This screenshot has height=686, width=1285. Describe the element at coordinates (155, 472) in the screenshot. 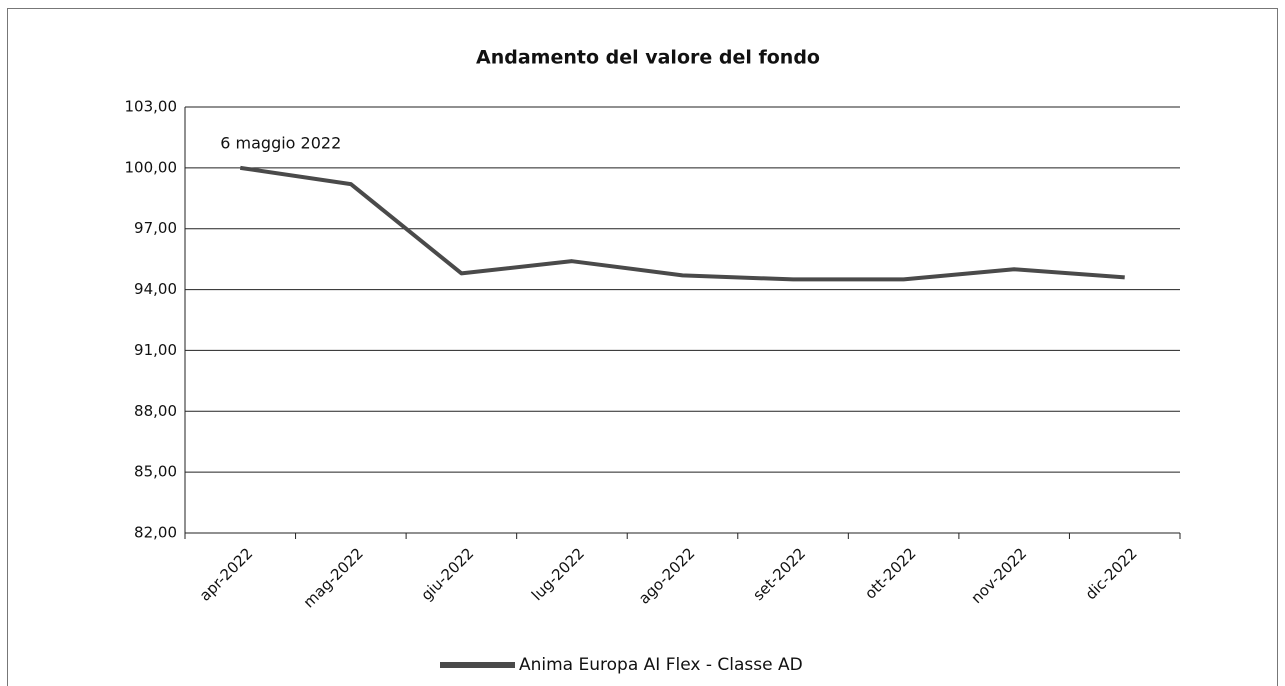

I see `y-tick-label: 85,00` at that location.